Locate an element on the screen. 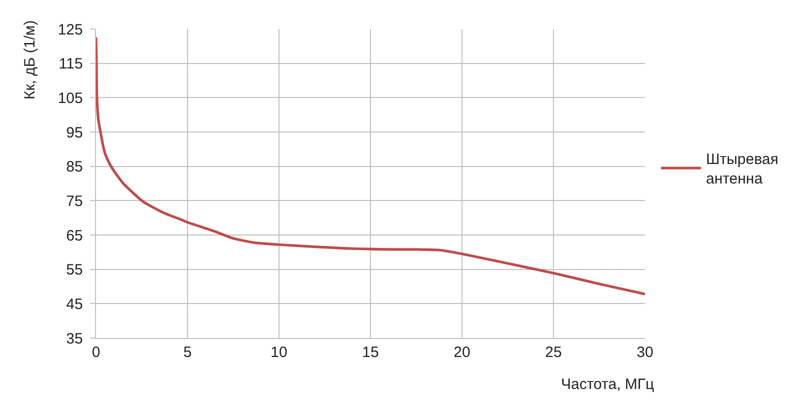 This screenshot has height=413, width=800. y-tick-label: 95 is located at coordinates (74, 133).